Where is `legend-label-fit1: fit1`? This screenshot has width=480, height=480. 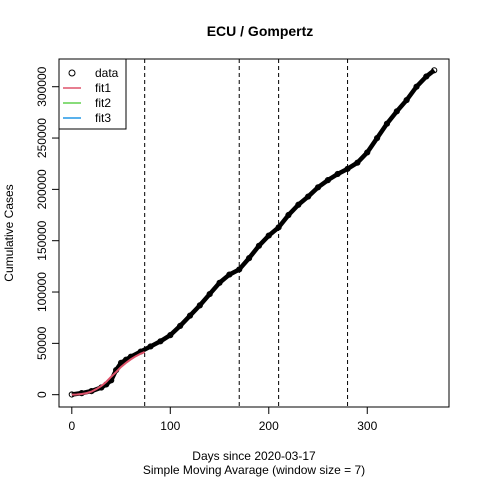
legend-label-fit1: fit1 is located at coordinates (103, 88).